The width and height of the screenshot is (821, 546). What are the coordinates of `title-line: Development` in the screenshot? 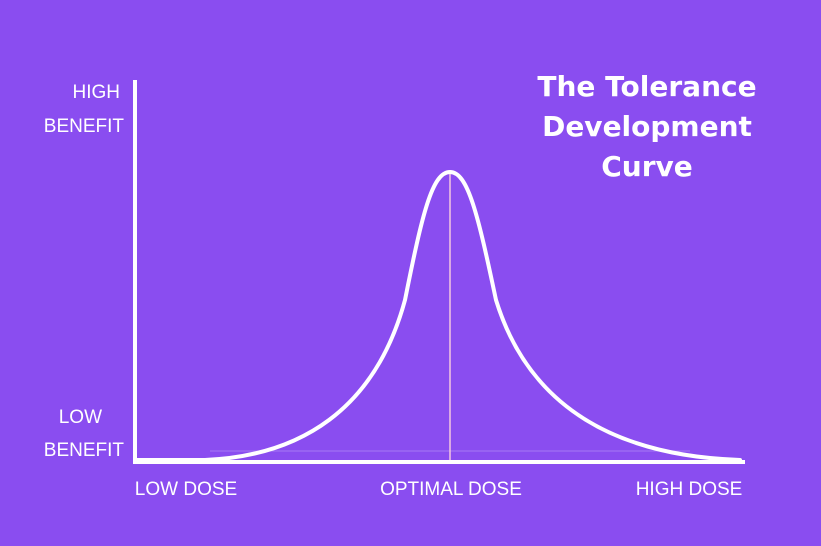 It's located at (647, 126).